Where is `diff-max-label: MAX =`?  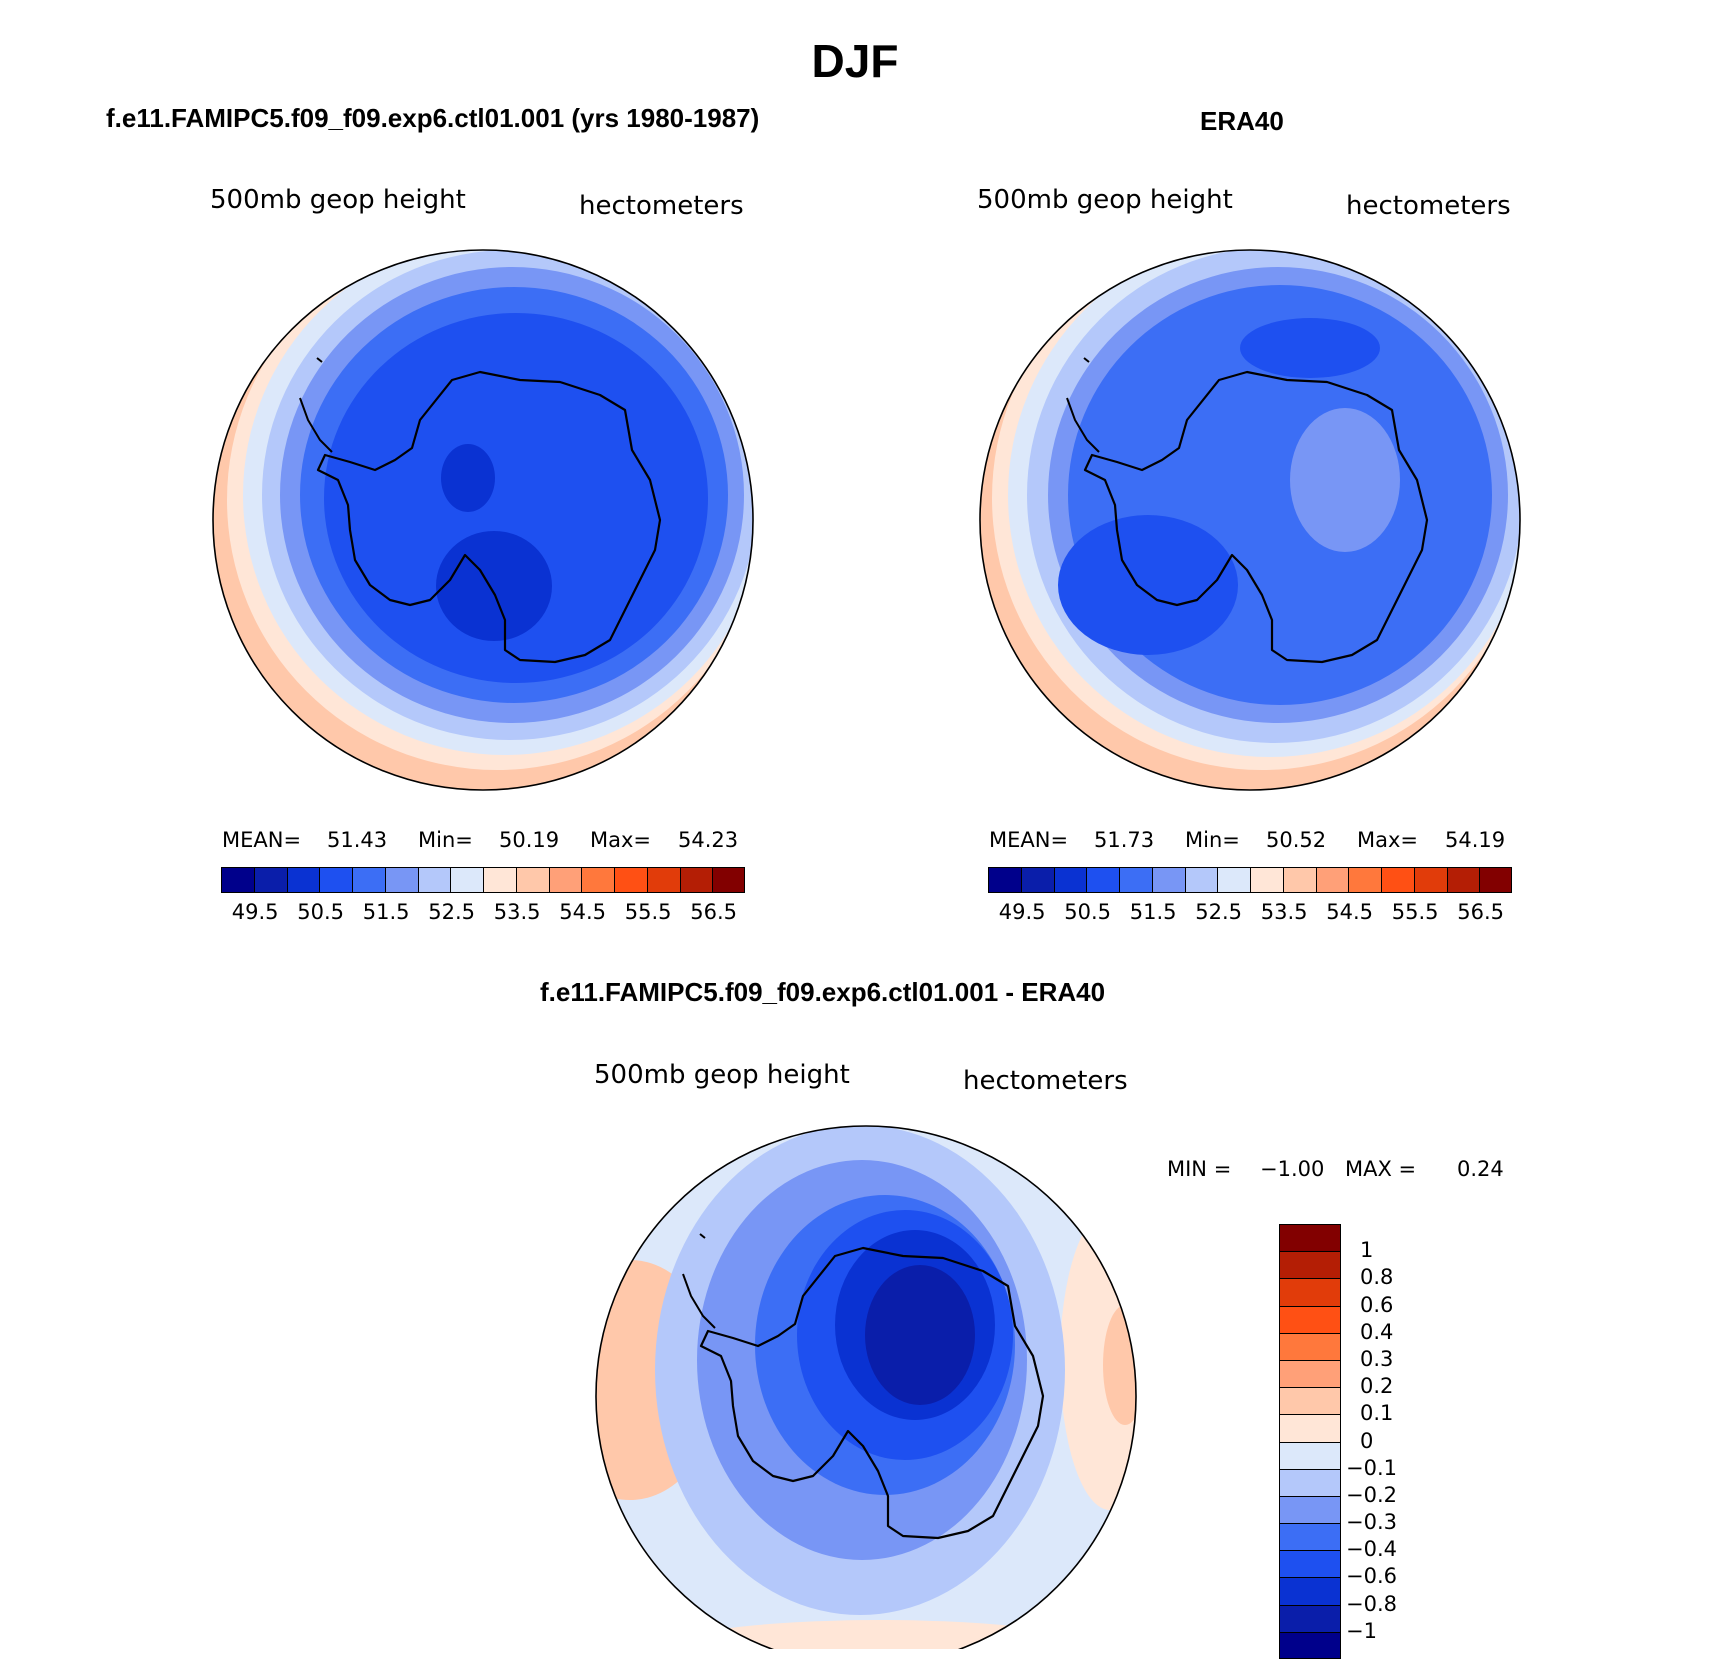 diff-max-label: MAX = is located at coordinates (1381, 1169).